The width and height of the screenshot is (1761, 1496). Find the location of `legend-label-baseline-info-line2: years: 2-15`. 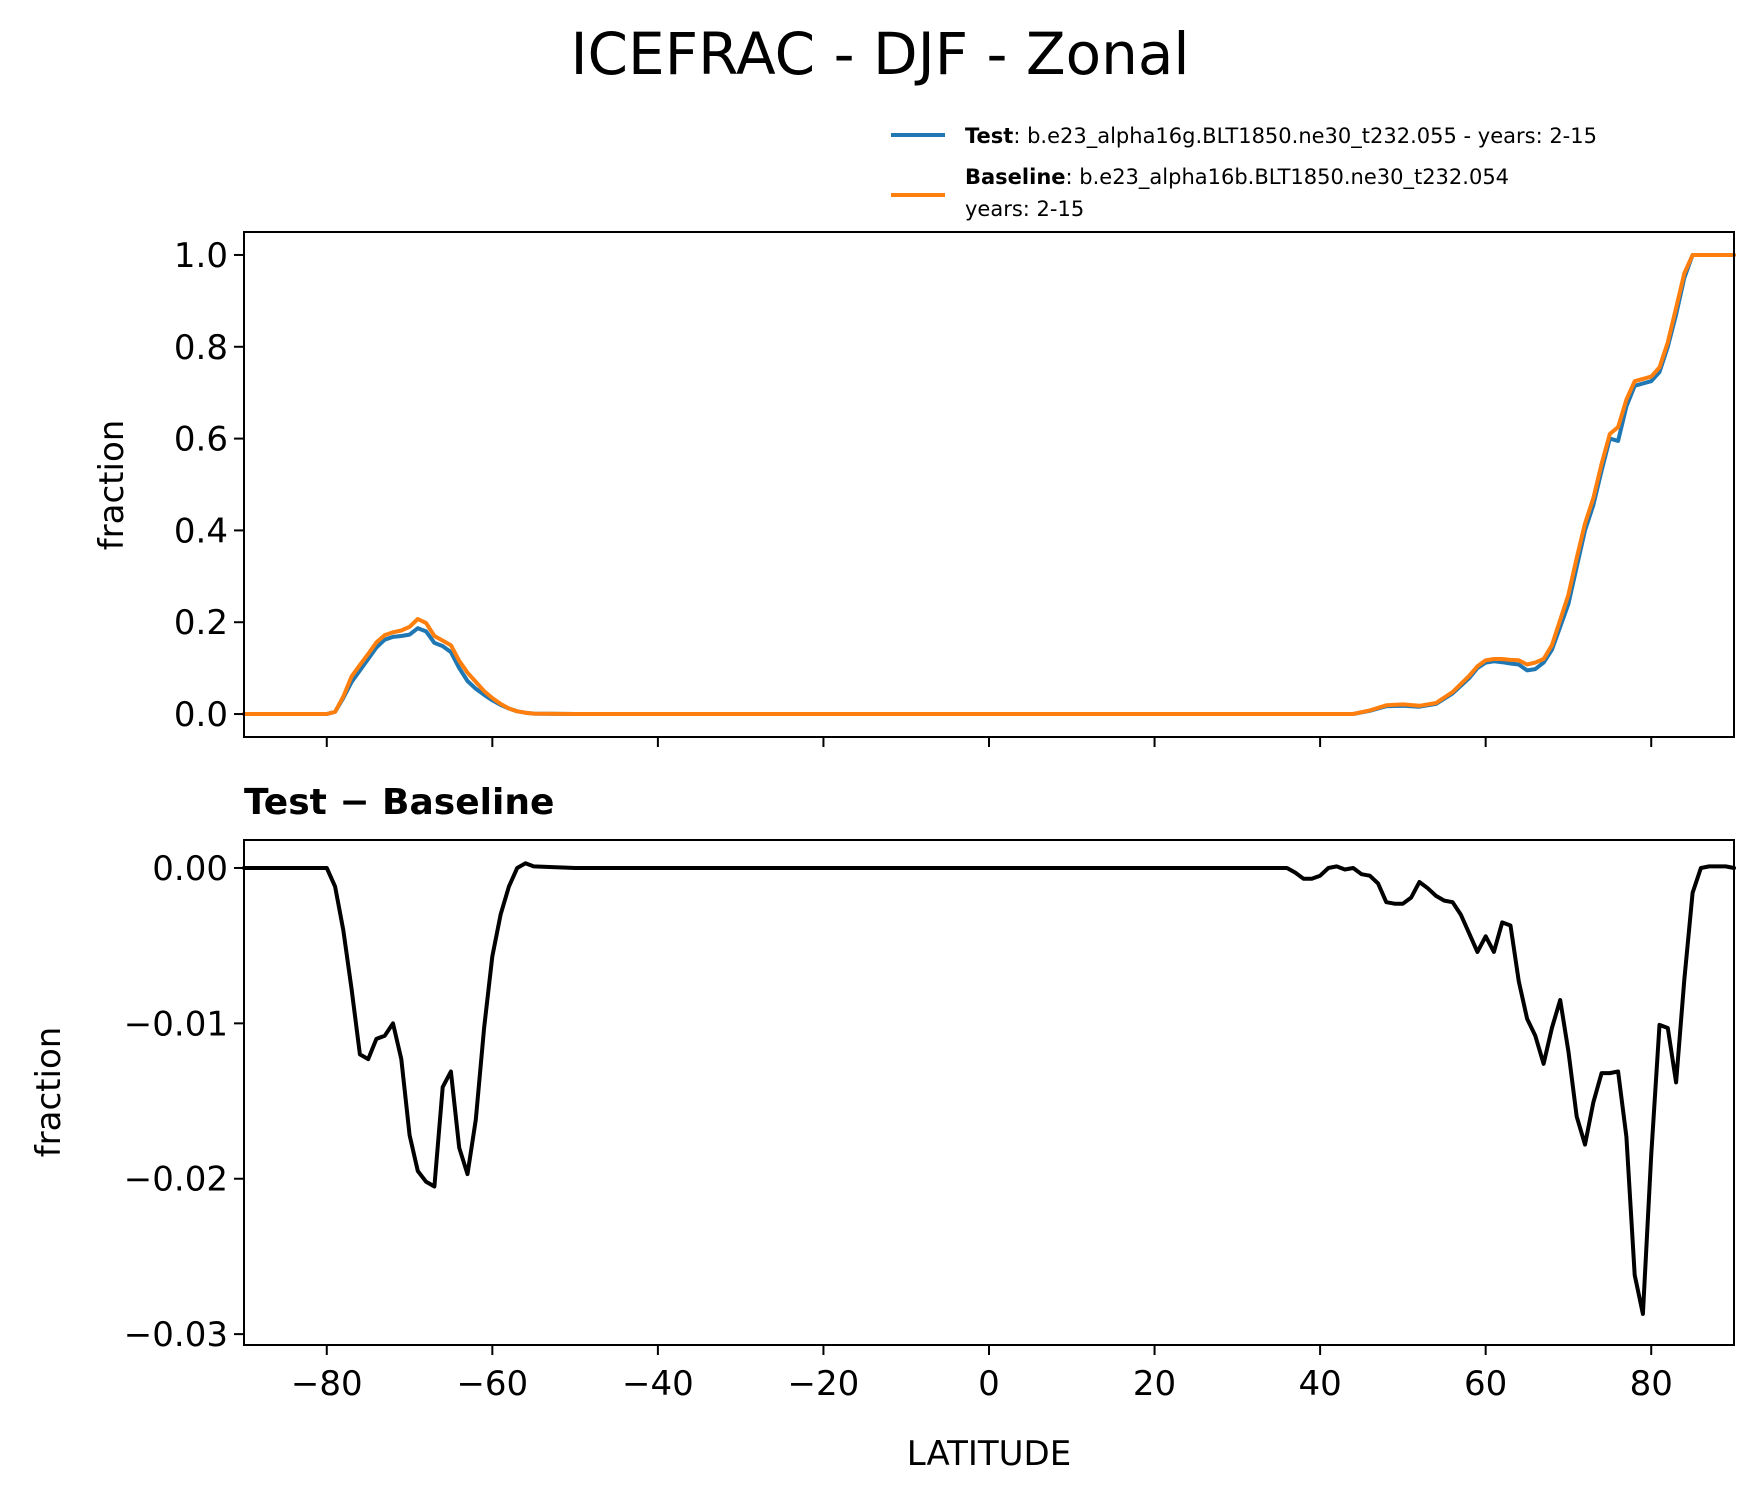

legend-label-baseline-info-line2: years: 2-15 is located at coordinates (1024, 209).